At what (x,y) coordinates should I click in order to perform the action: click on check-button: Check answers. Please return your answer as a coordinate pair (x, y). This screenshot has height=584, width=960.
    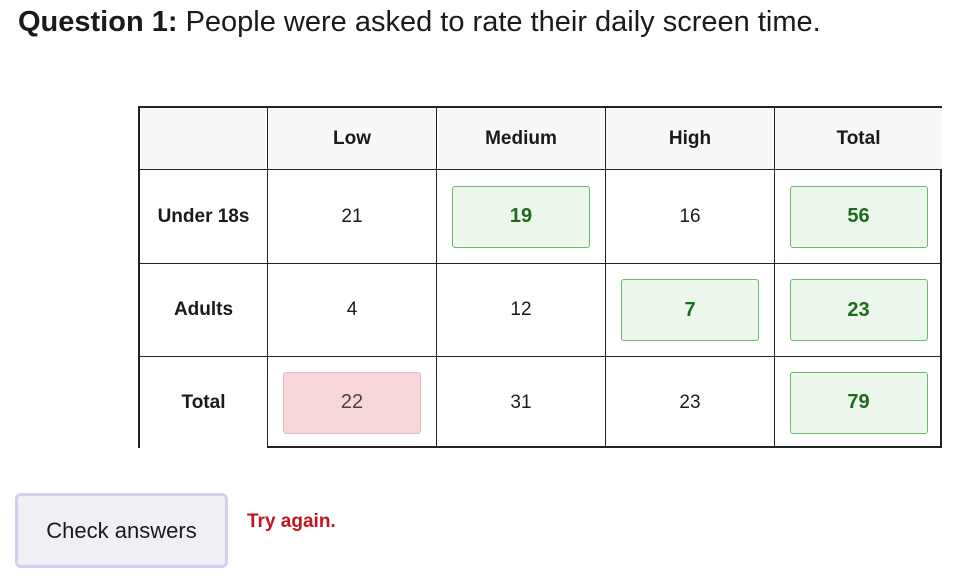
    Looking at the image, I should click on (121, 530).